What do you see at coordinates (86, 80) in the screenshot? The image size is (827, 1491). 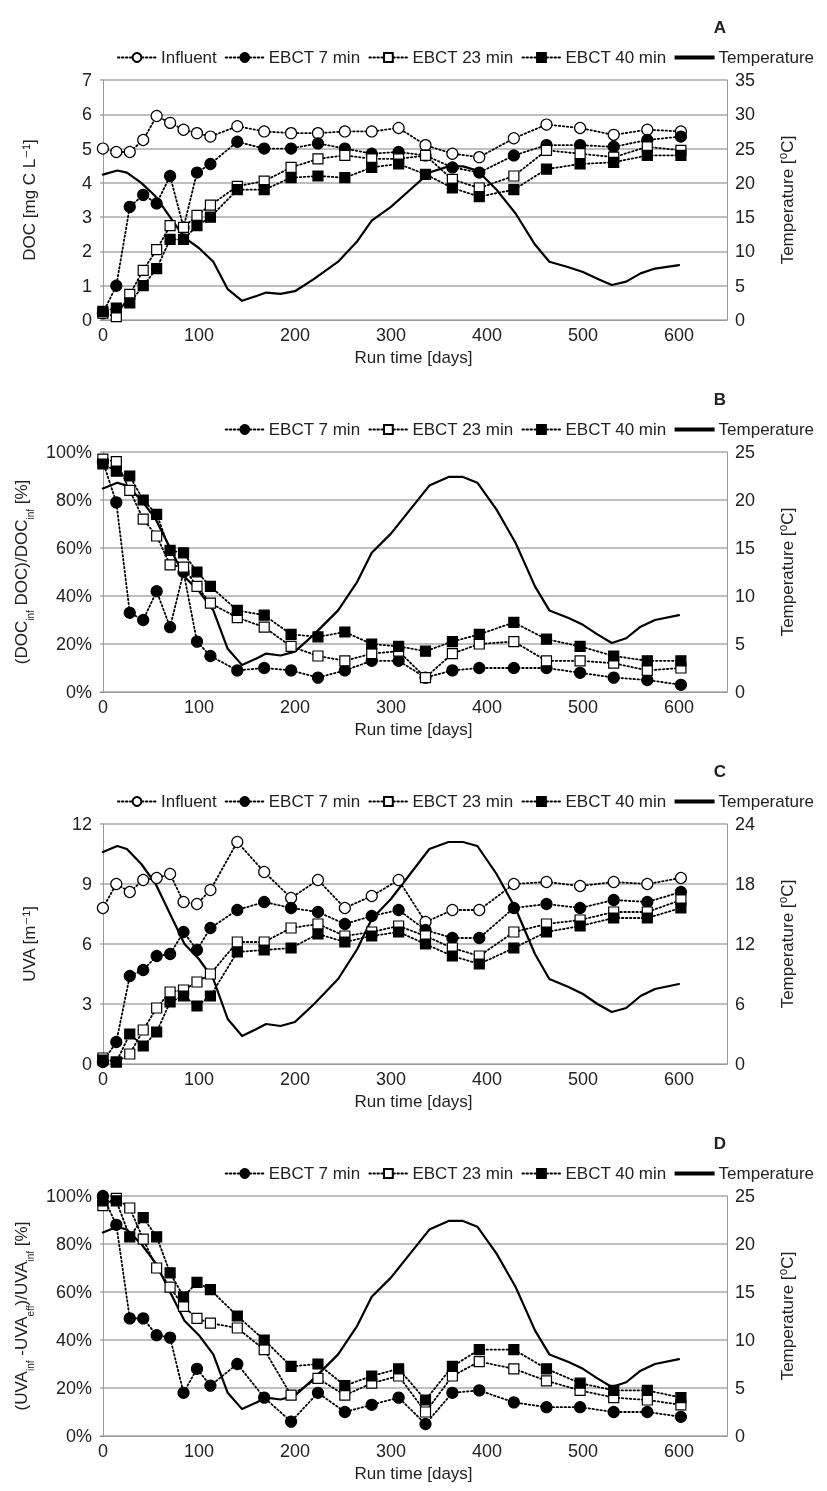 I see `y-tick-label: 7` at bounding box center [86, 80].